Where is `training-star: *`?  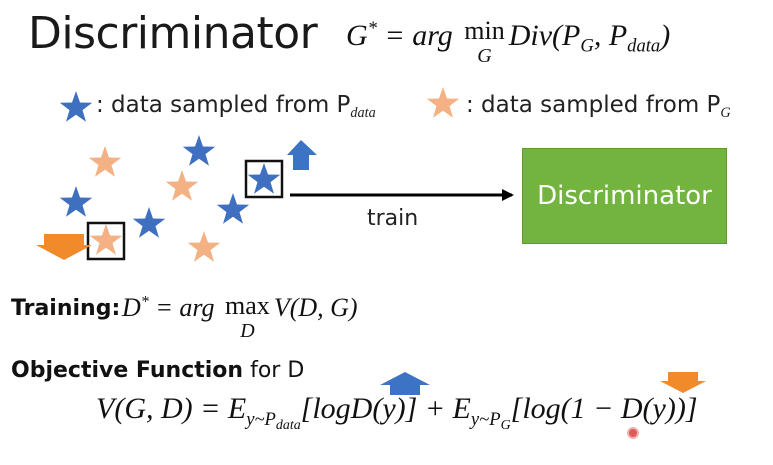 training-star: * is located at coordinates (144, 302).